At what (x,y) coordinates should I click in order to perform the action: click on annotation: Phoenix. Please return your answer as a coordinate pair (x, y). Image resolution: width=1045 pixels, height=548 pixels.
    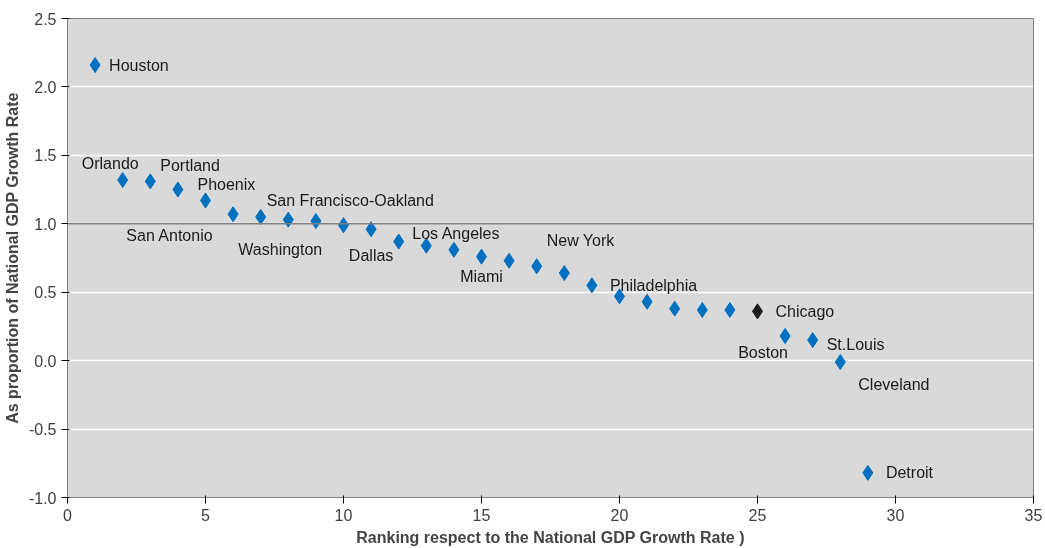
    Looking at the image, I should click on (226, 185).